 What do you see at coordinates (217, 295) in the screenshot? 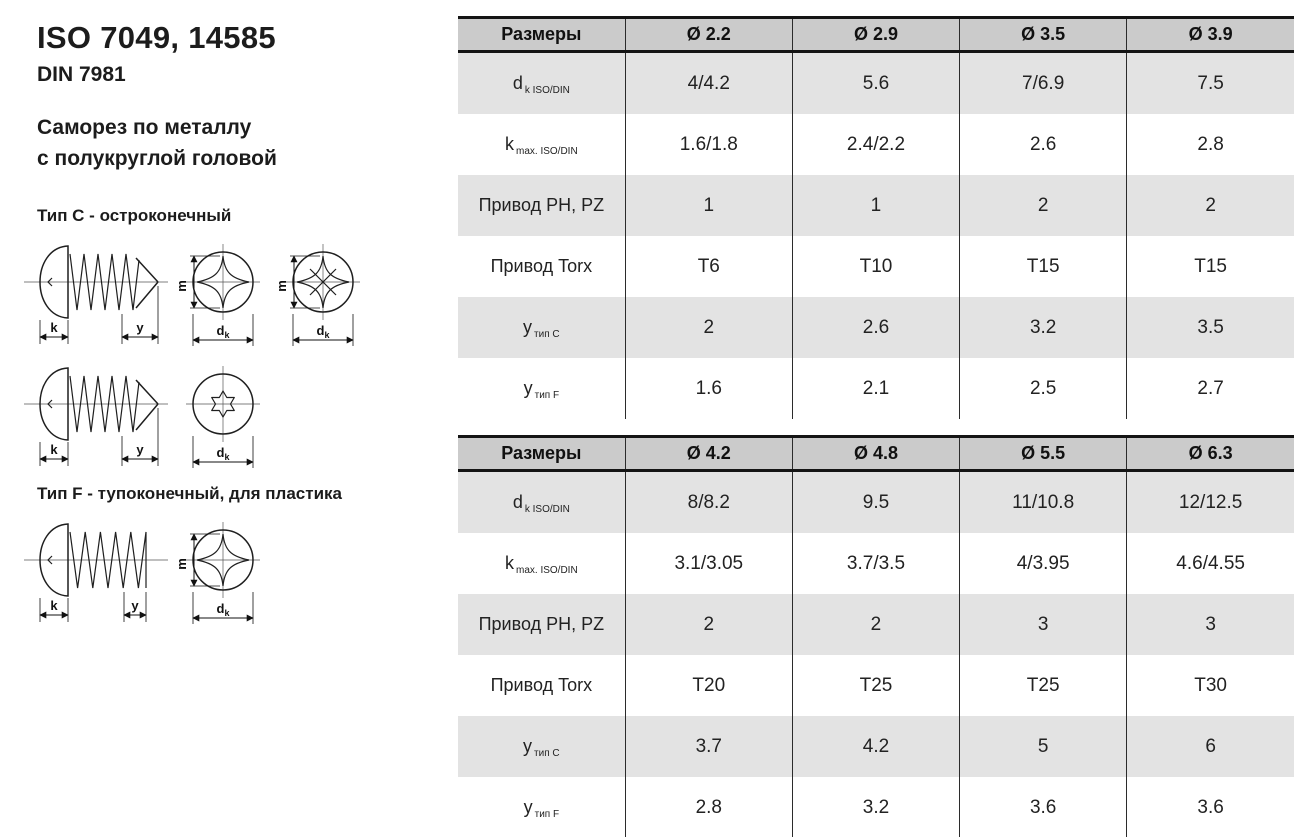
I see `ph-recess-head-view: m dk` at bounding box center [217, 295].